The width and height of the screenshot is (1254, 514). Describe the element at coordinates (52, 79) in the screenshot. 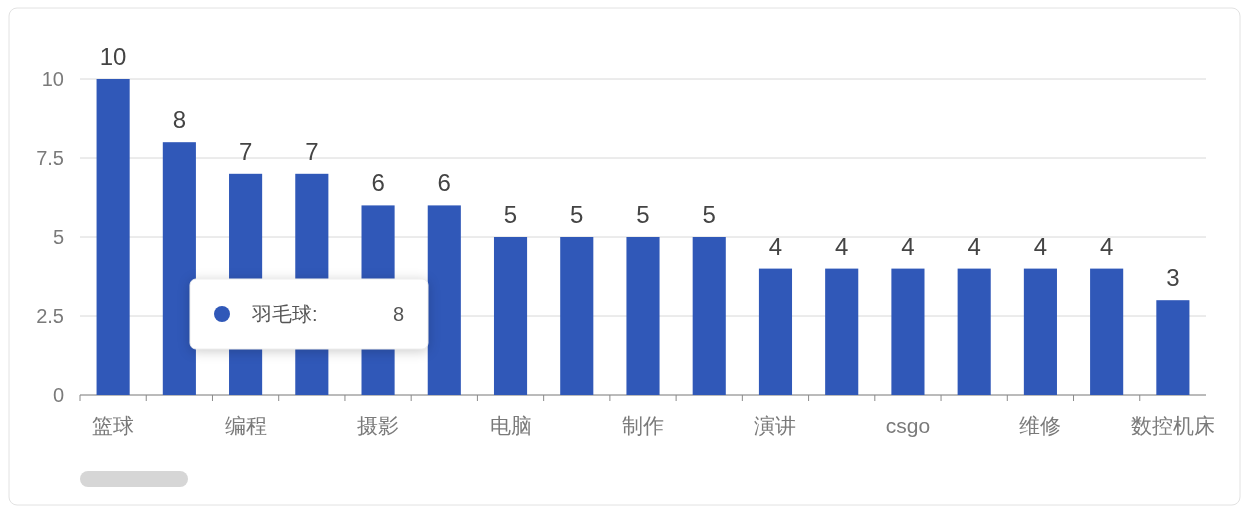

I see `y-tick-label: 10` at that location.